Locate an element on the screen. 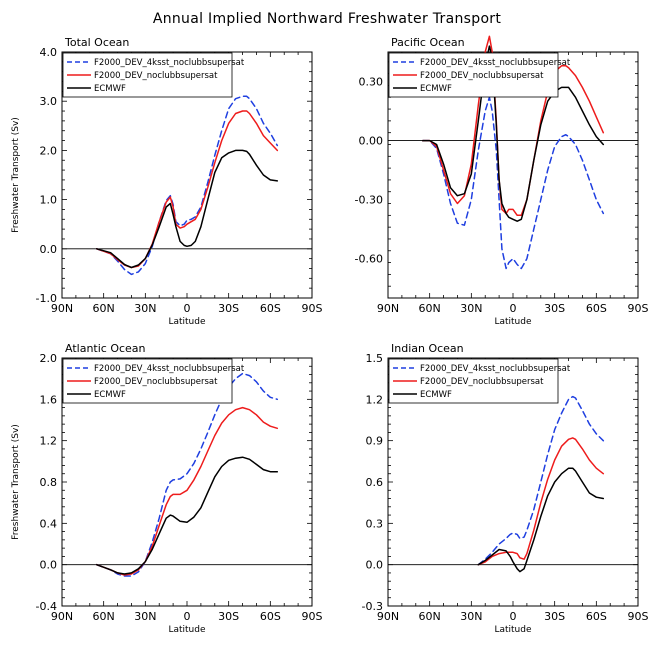 The width and height of the screenshot is (654, 654). y-tick-label: 1.6 is located at coordinates (49, 399).